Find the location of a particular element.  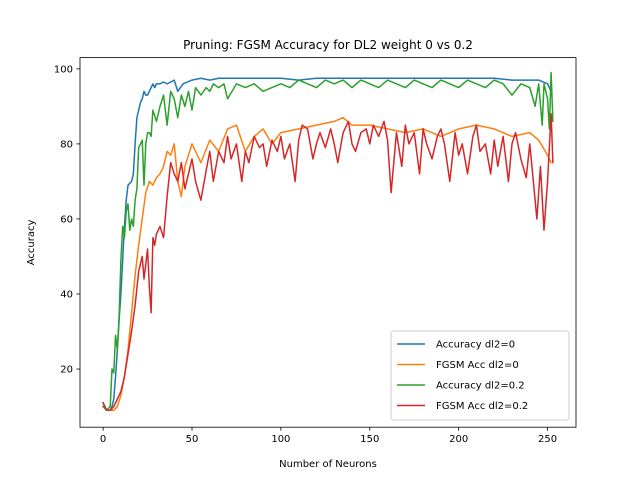

legend-box is located at coordinates (480, 375).